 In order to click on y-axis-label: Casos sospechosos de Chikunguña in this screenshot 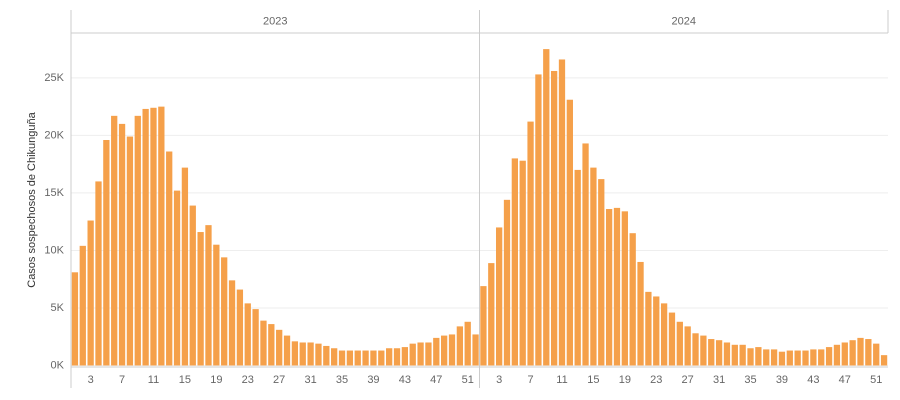, I will do `click(32, 199)`.